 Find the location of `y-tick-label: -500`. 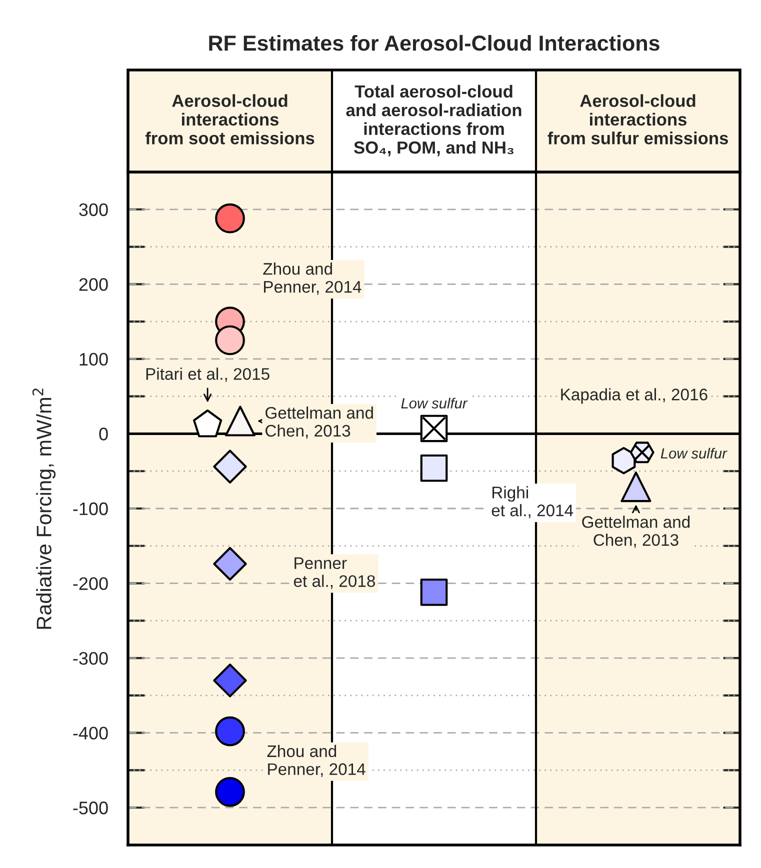

y-tick-label: -500 is located at coordinates (90, 808).